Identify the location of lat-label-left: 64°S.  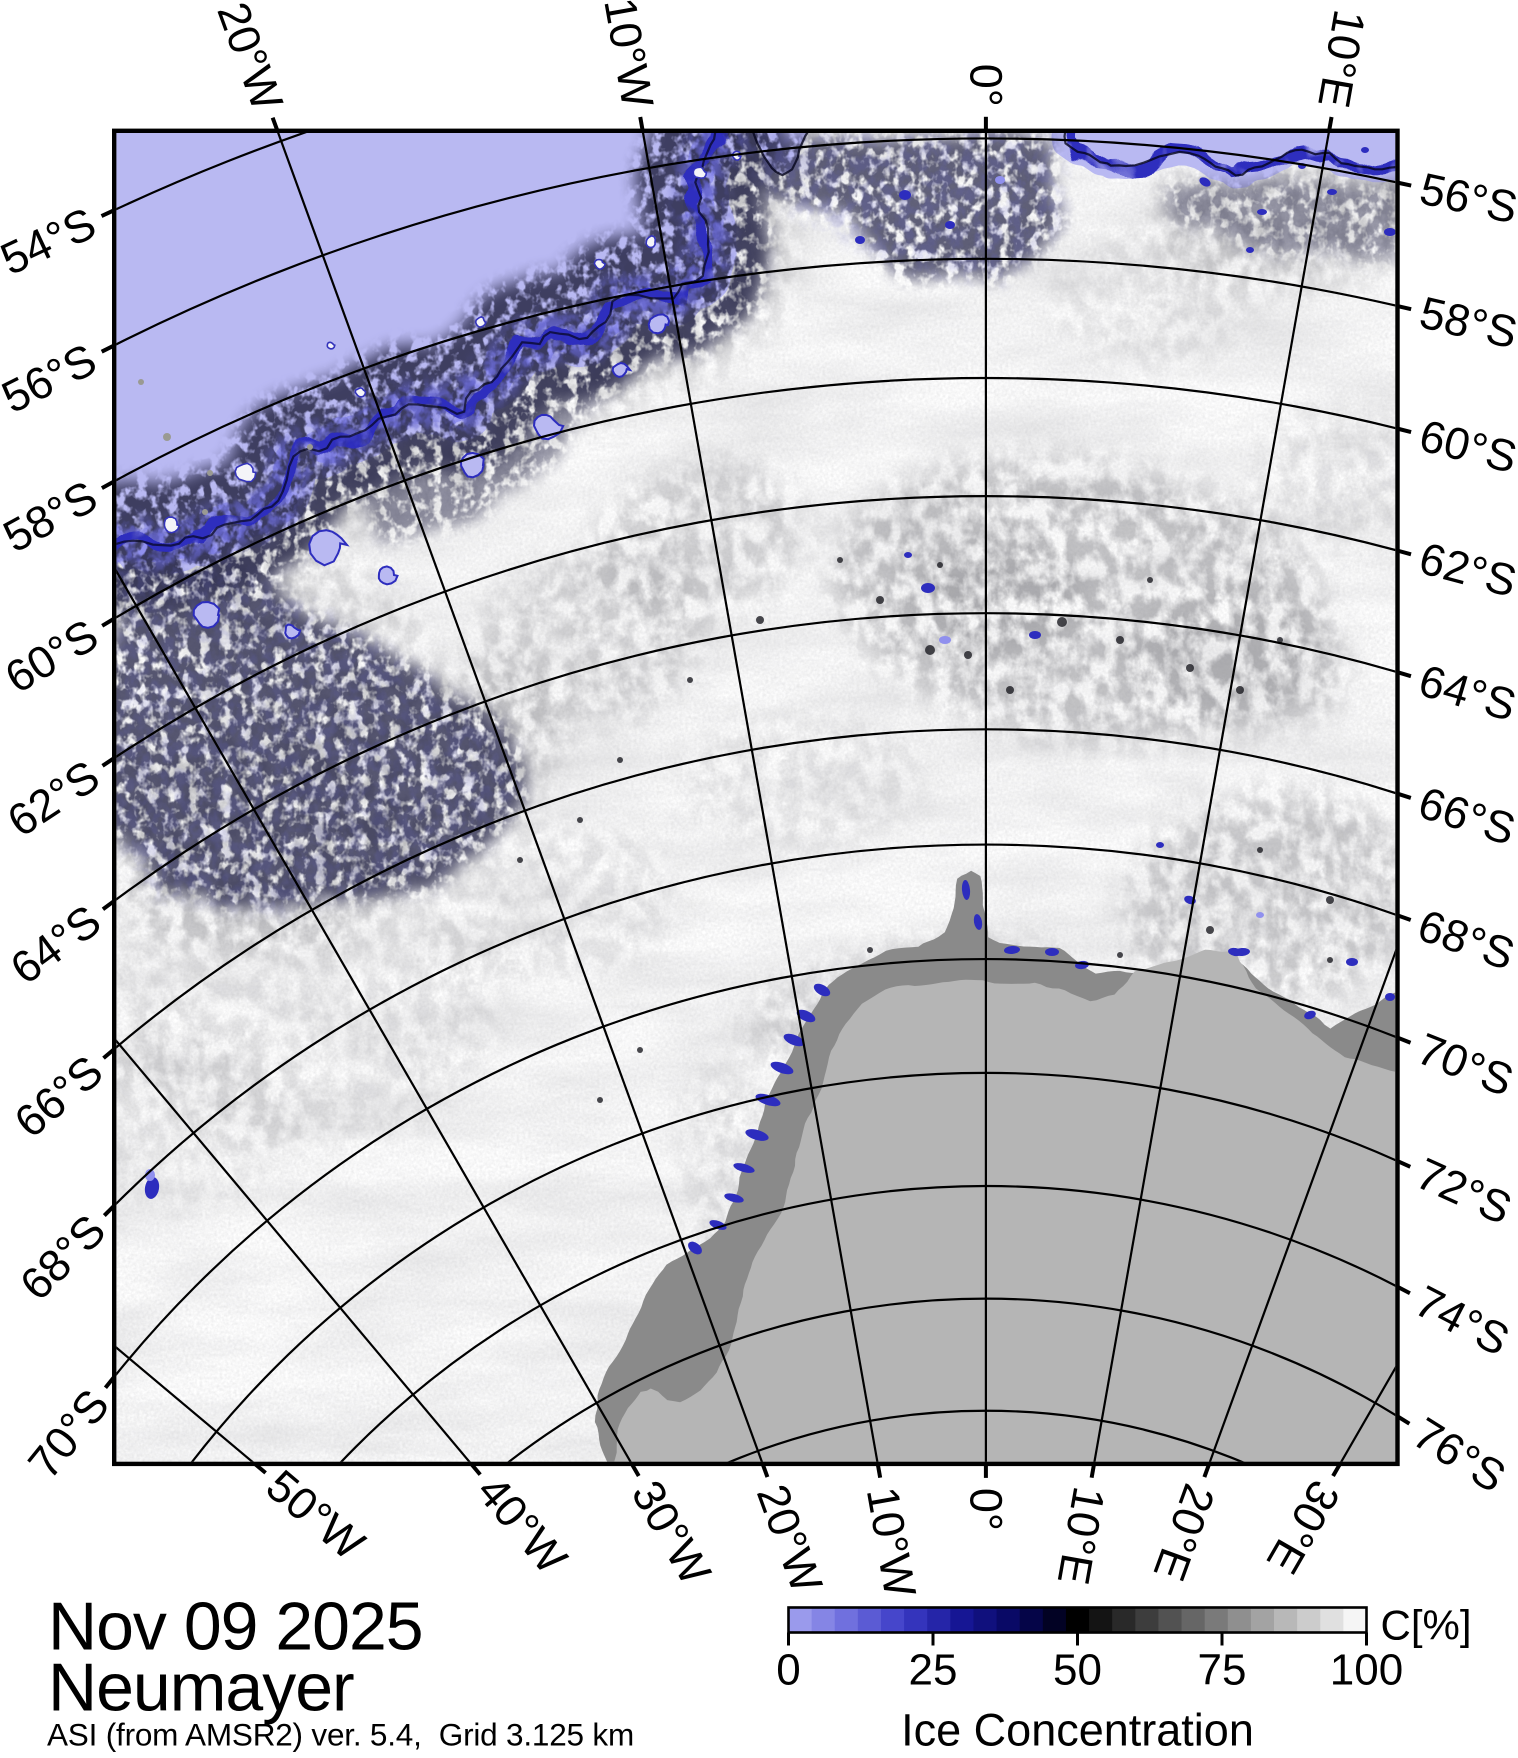
(55, 944).